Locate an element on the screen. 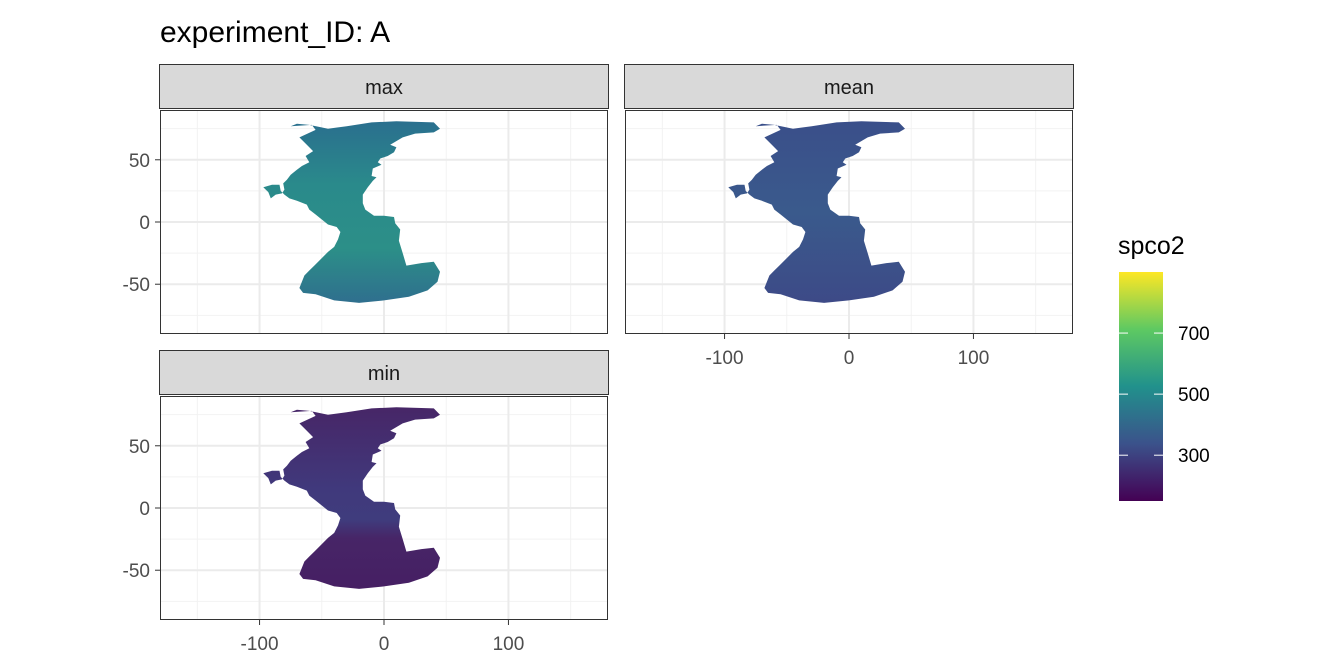 This screenshot has width=1344, height=672. panel-body: -100 0 100 is located at coordinates (849, 239).